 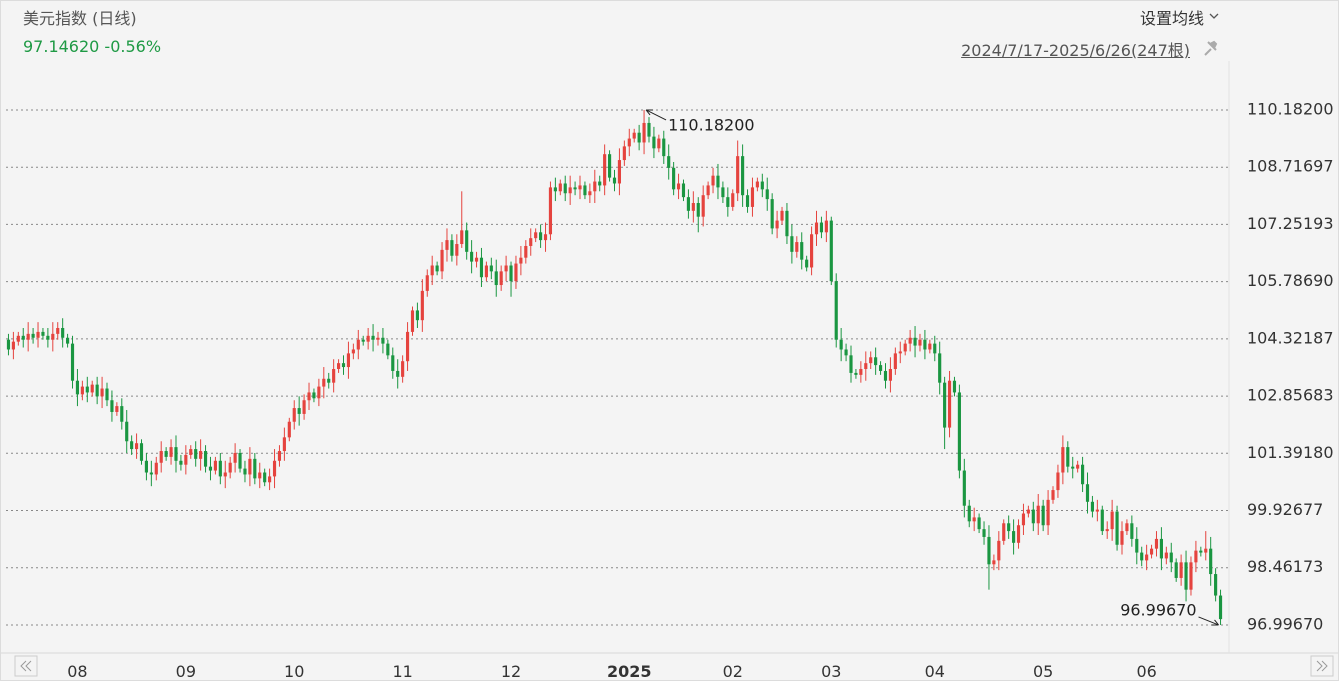 What do you see at coordinates (1322, 666) in the screenshot?
I see `scroll-right-button` at bounding box center [1322, 666].